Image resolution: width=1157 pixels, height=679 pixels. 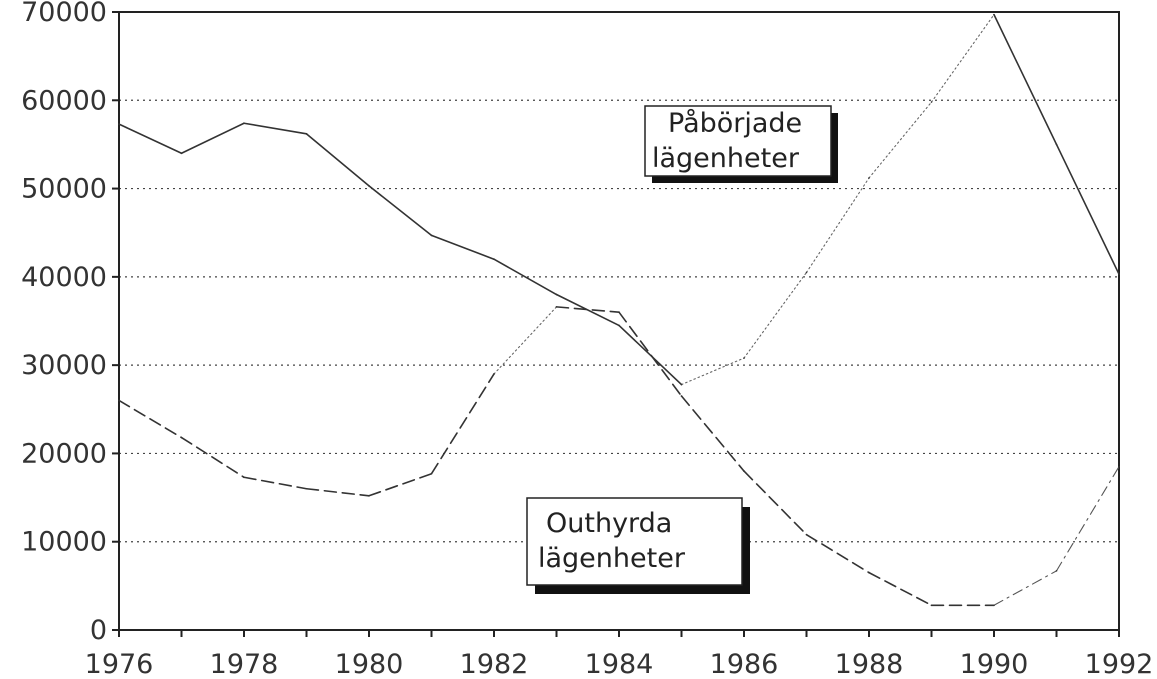 What do you see at coordinates (64, 453) in the screenshot?
I see `y-tick-label: 20000` at bounding box center [64, 453].